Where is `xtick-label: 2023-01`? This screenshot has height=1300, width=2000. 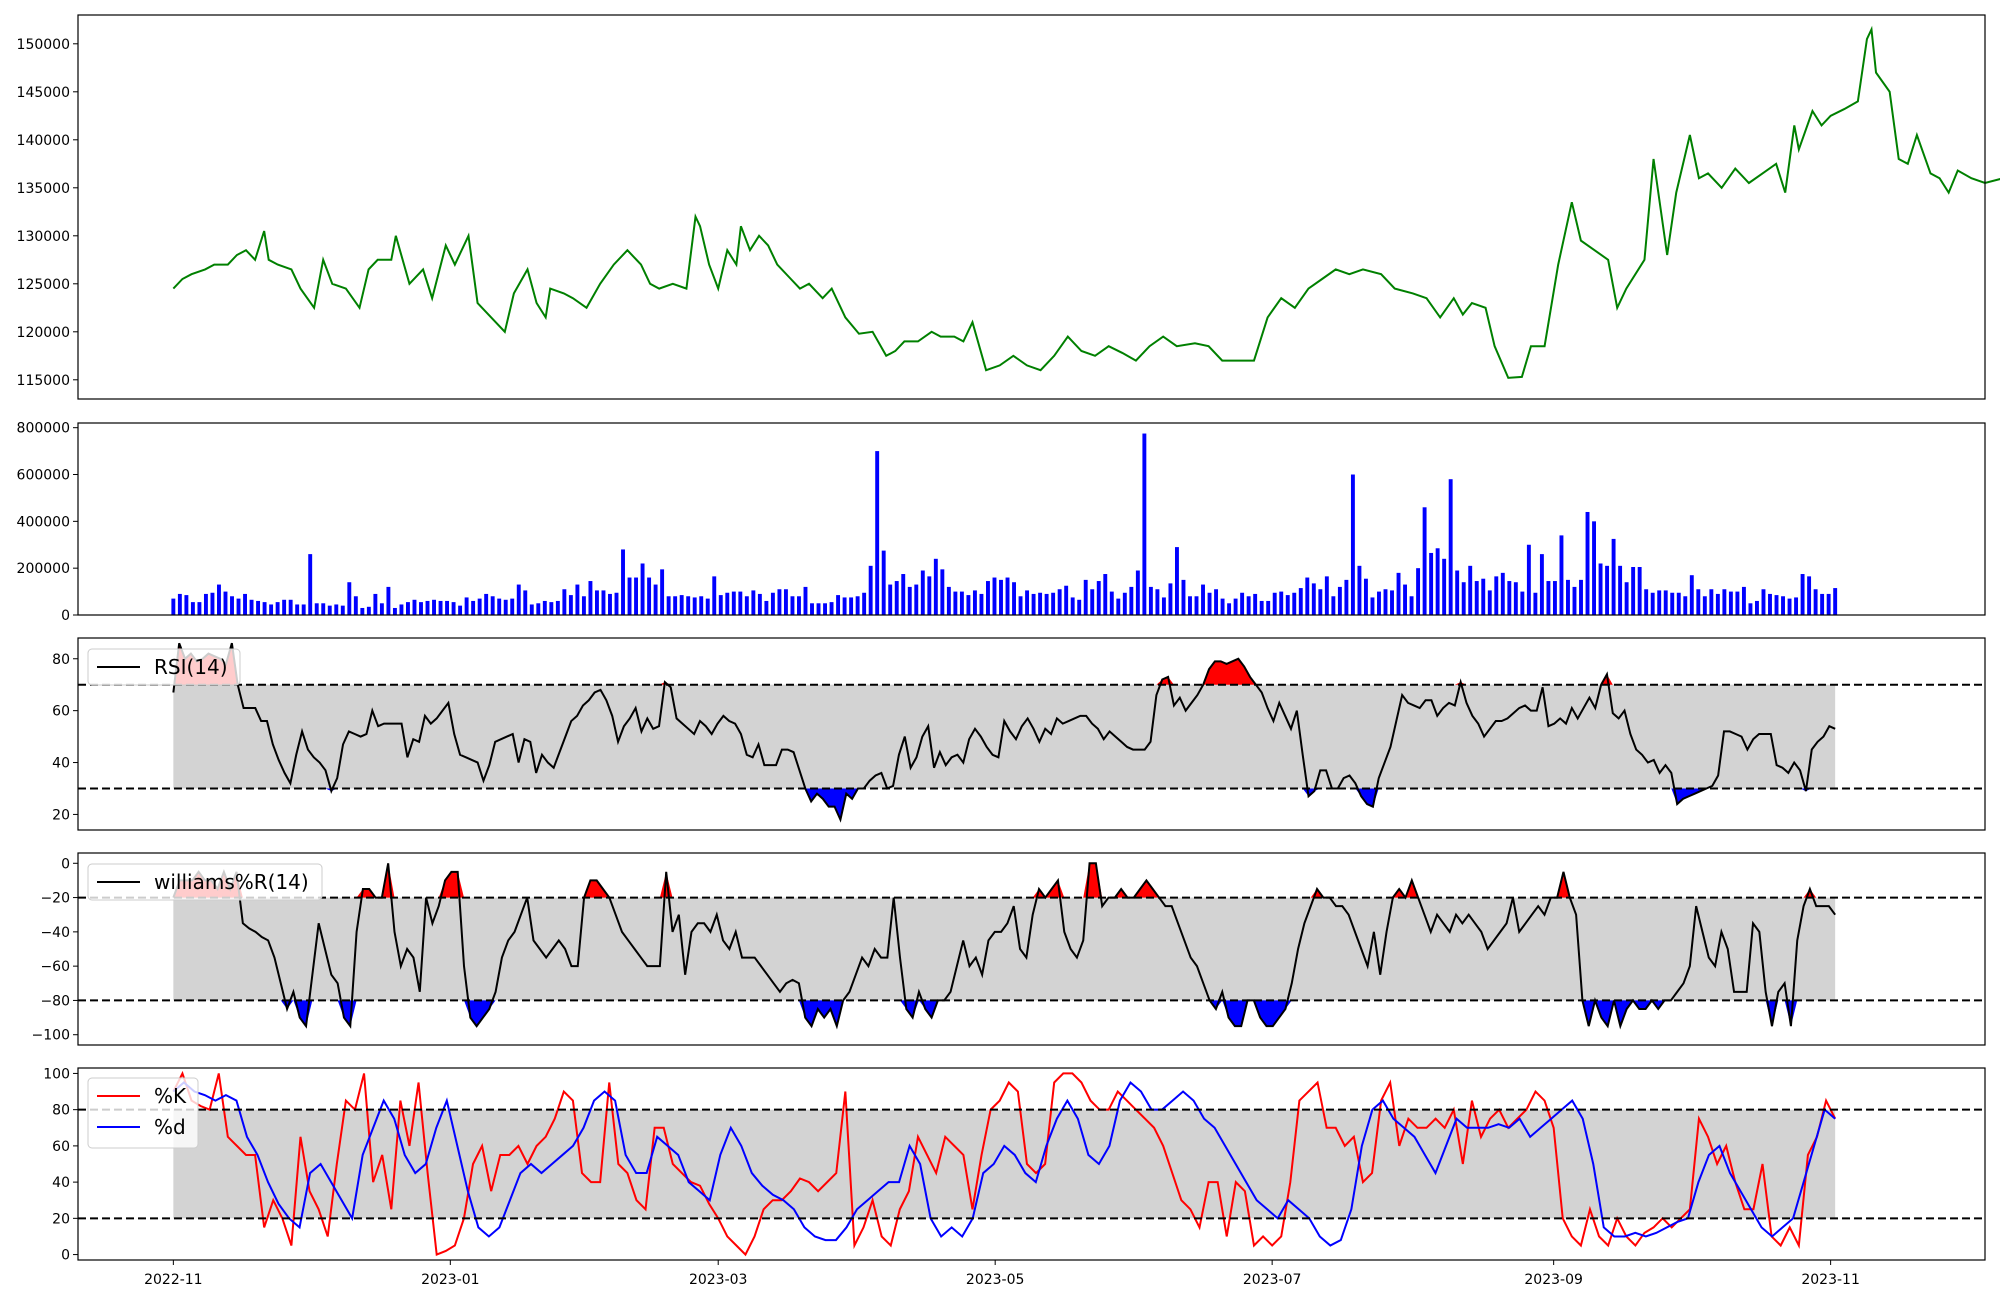
xtick-label: 2023-01 is located at coordinates (450, 1280).